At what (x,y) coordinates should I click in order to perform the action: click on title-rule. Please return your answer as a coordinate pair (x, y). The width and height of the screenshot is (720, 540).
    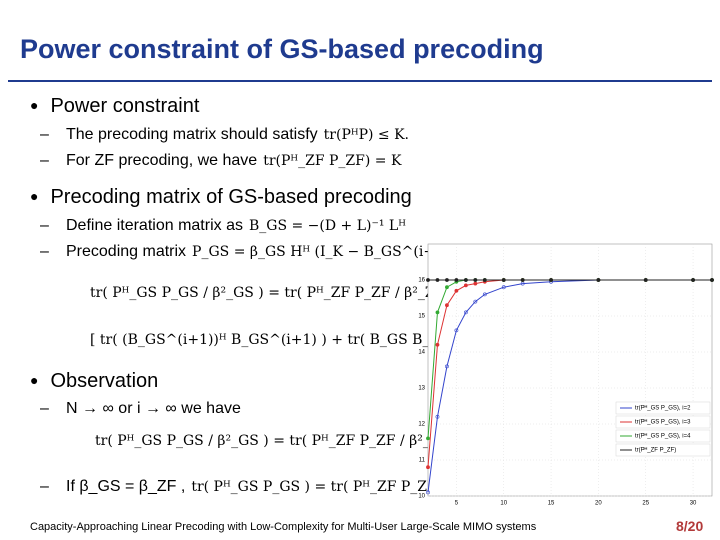
    Looking at the image, I should click on (360, 81).